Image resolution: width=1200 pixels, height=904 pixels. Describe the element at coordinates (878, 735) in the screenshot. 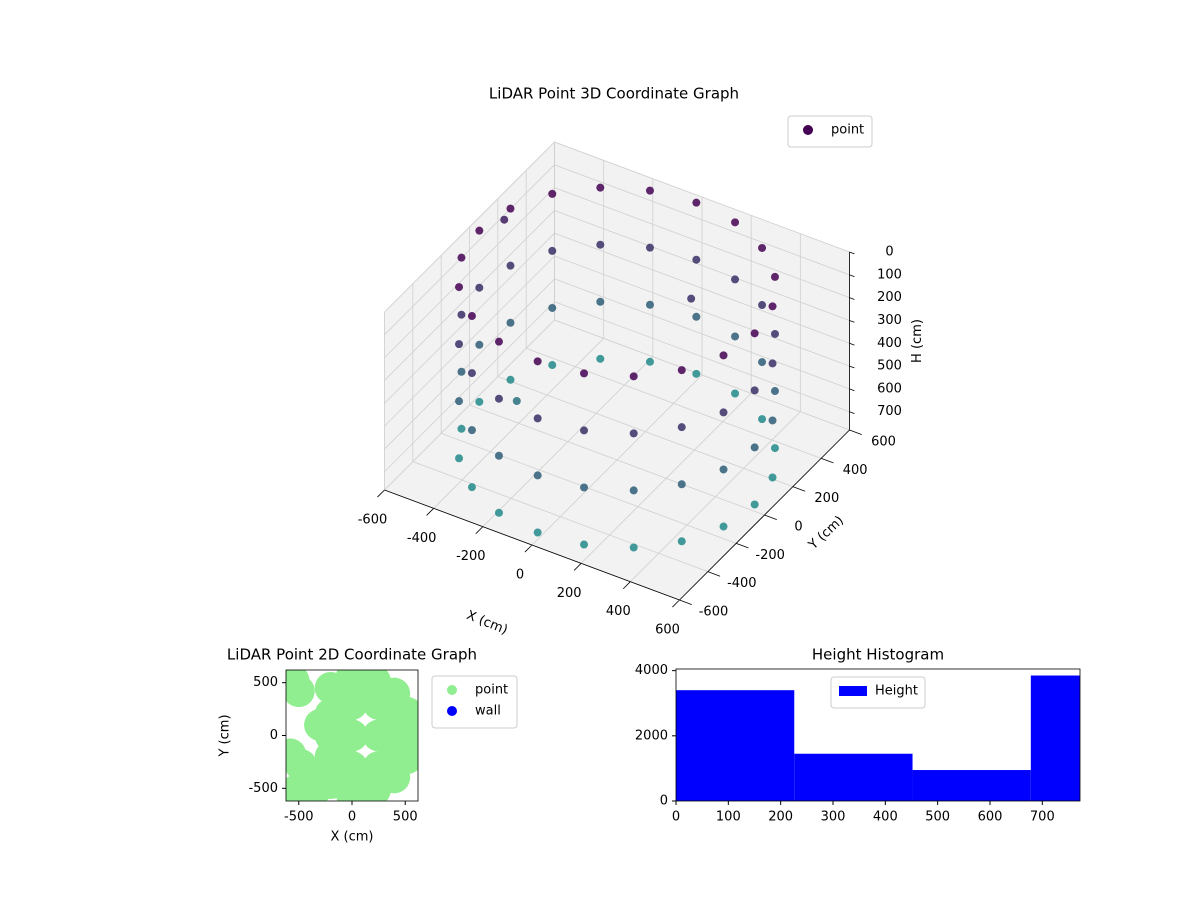

I see `axes-frame` at that location.